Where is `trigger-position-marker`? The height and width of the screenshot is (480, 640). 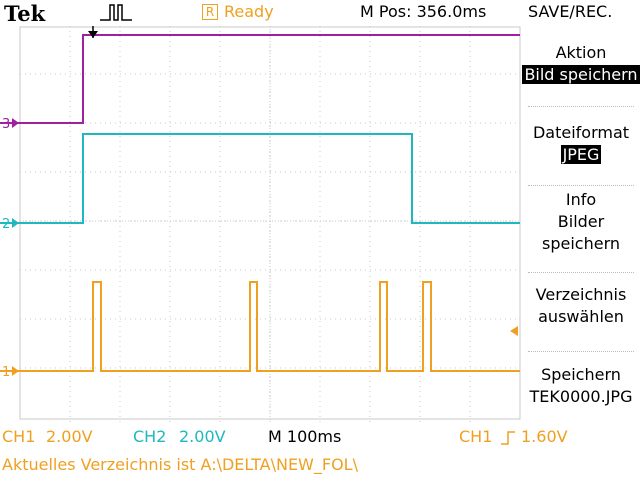 trigger-position-marker is located at coordinates (93, 32).